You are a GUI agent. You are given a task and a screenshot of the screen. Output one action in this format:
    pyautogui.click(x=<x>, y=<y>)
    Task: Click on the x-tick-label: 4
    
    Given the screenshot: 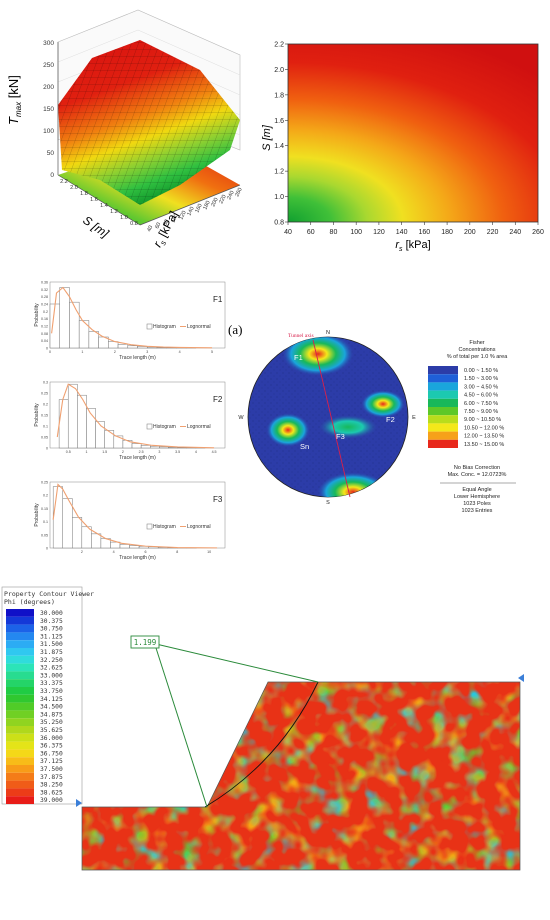 What is the action you would take?
    pyautogui.click(x=114, y=552)
    